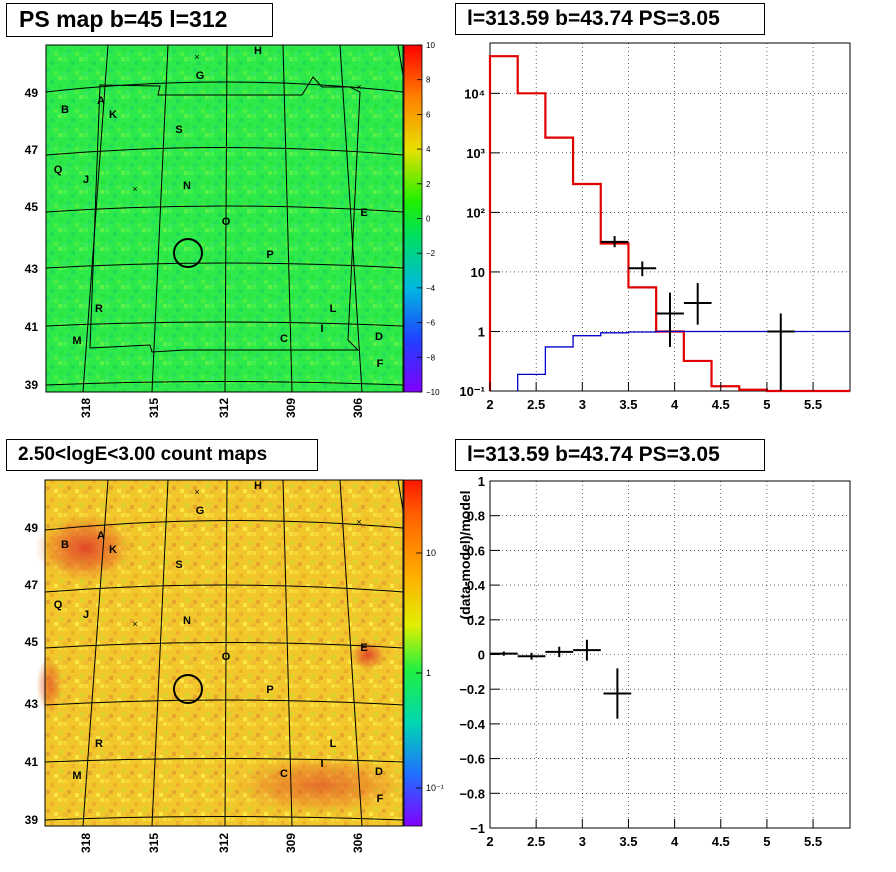 The width and height of the screenshot is (896, 872). I want to click on count-map-colorbar, so click(413, 653).